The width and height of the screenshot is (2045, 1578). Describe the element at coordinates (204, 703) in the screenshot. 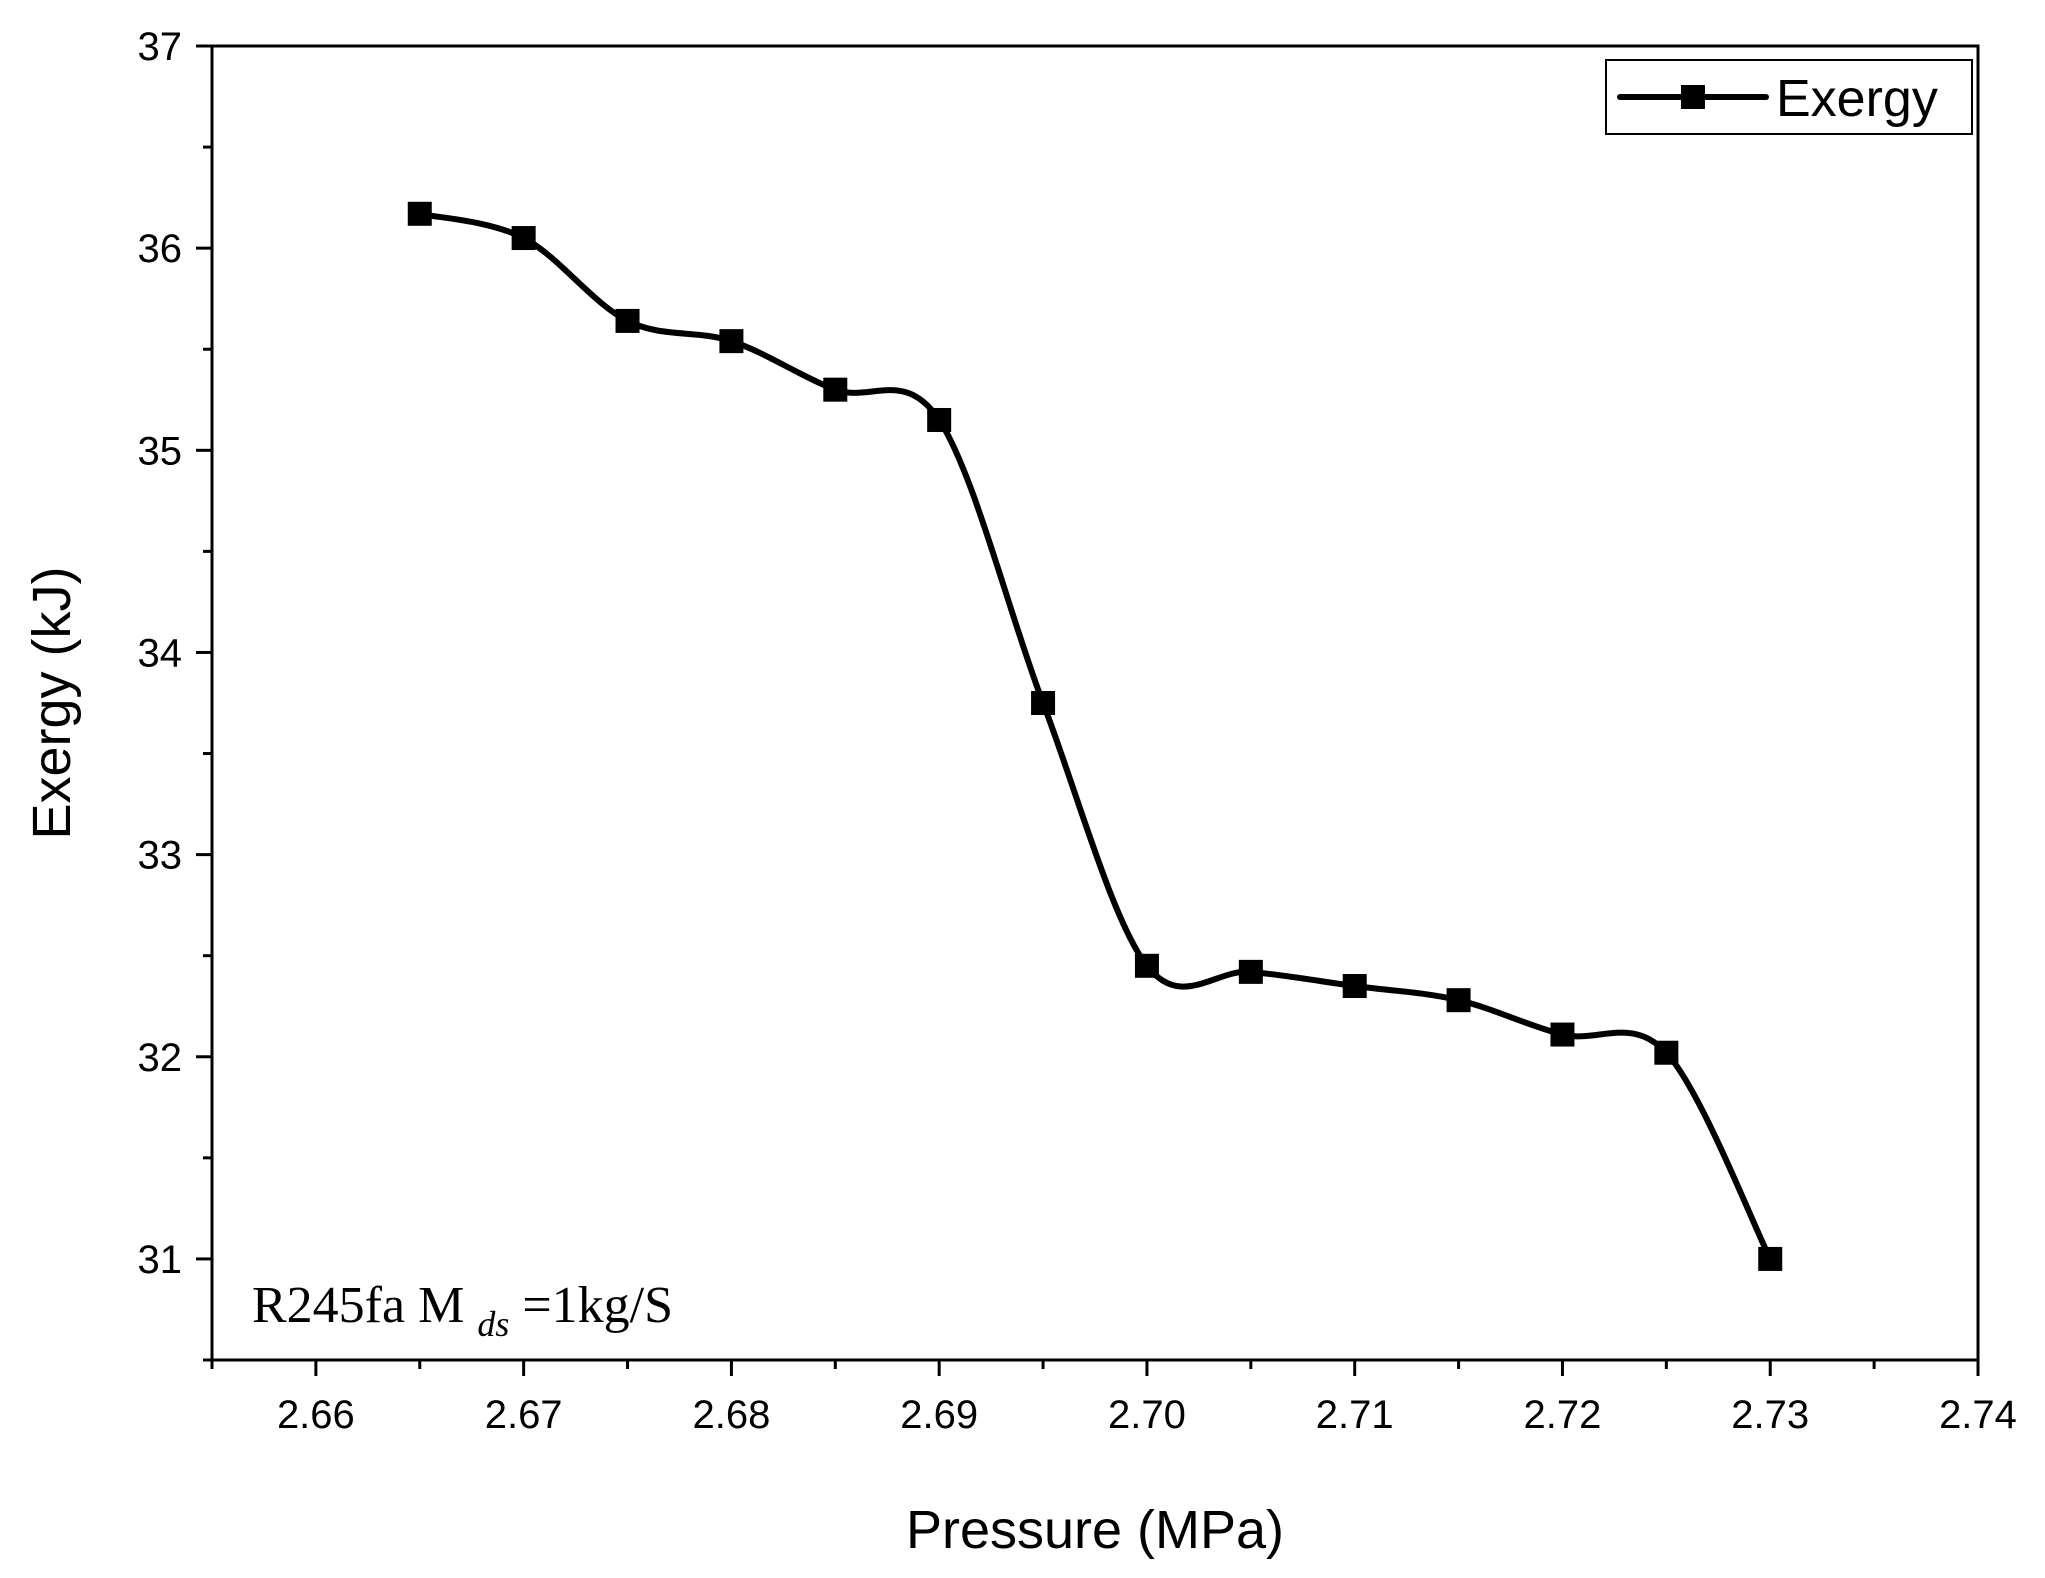

I see `y-axis-ticks` at that location.